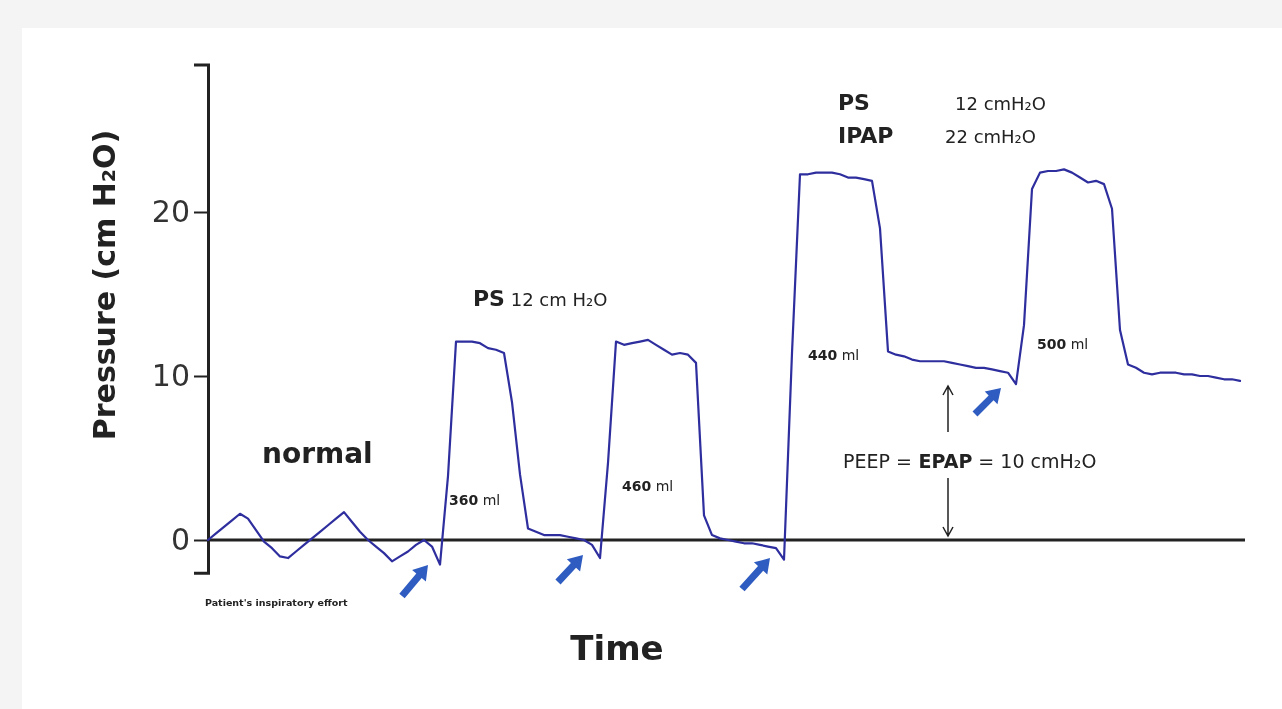  Describe the element at coordinates (942, 102) in the screenshot. I see `text: PS 12 cmH₂O` at that location.